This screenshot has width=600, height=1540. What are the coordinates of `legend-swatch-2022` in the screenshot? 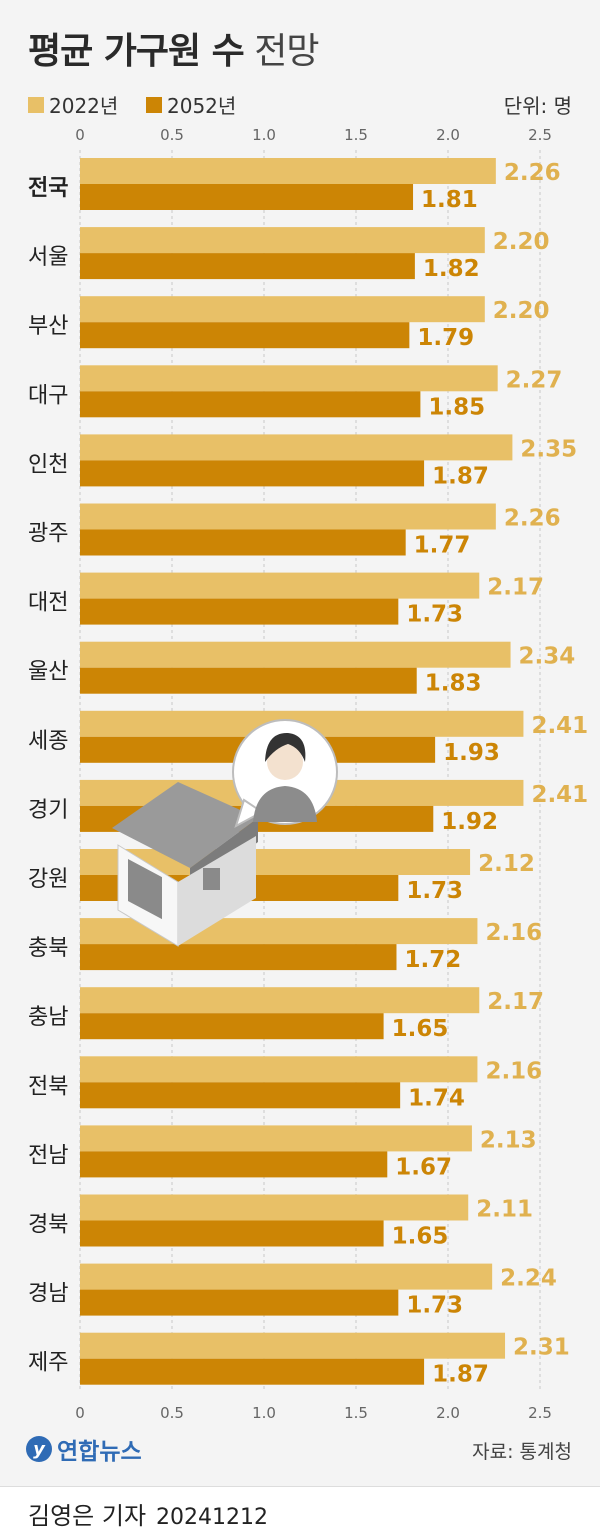 It's located at (36, 104).